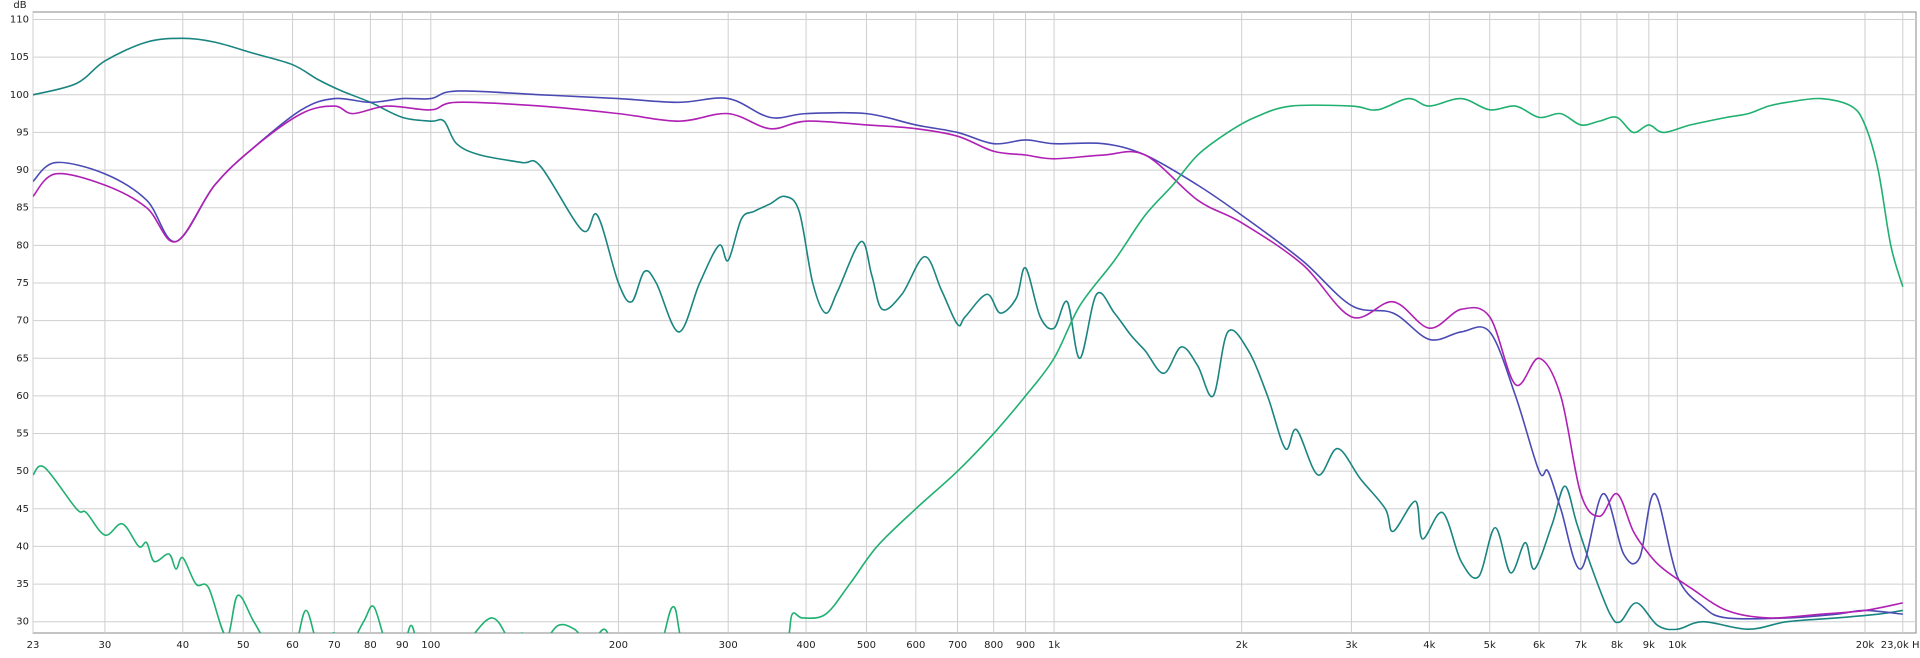 This screenshot has height=658, width=1920. Describe the element at coordinates (33, 645) in the screenshot. I see `x-tick-label: 23` at that location.